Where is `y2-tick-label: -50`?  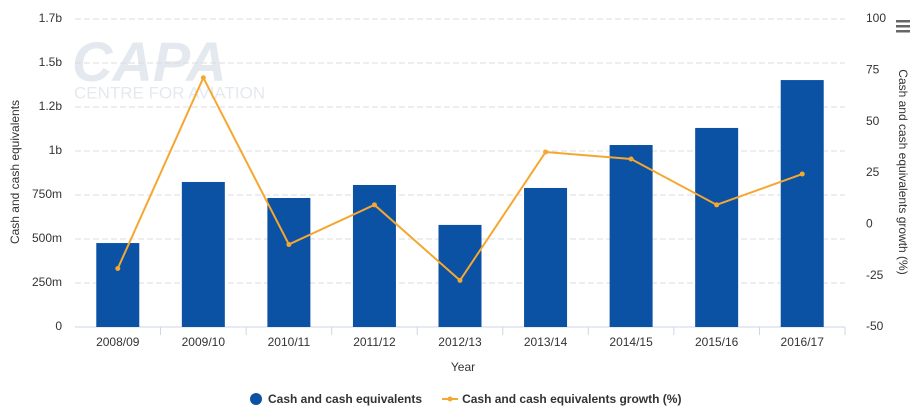 y2-tick-label: -50 is located at coordinates (875, 326).